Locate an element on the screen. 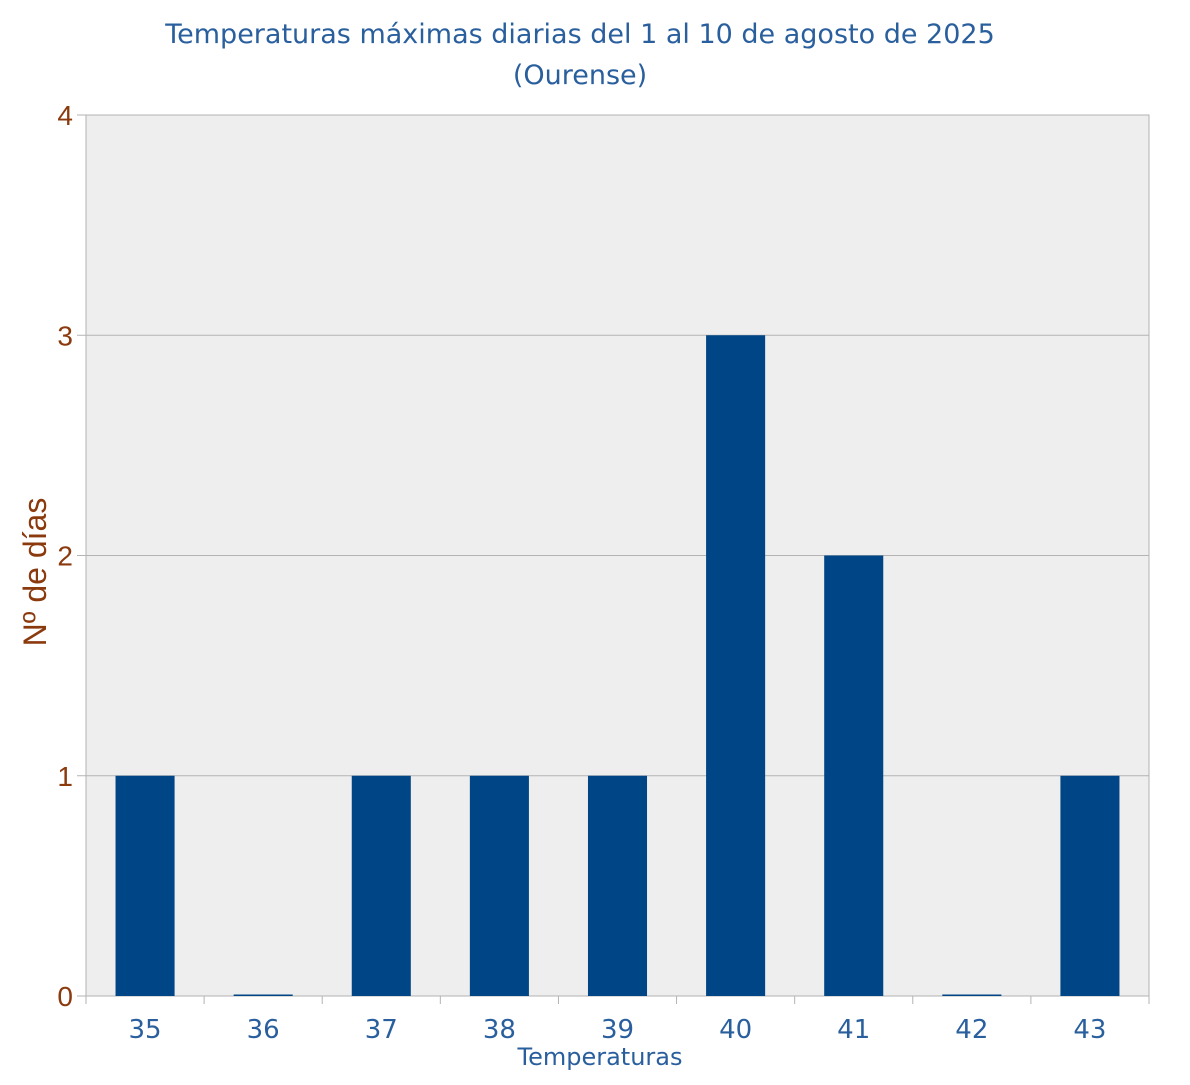  x-tick-label: 37 is located at coordinates (381, 1030).